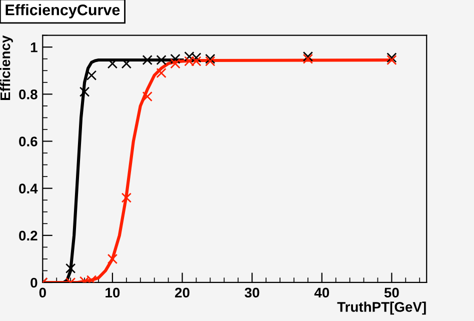 This screenshot has height=321, width=474. I want to click on x-tick-label: 10, so click(113, 293).